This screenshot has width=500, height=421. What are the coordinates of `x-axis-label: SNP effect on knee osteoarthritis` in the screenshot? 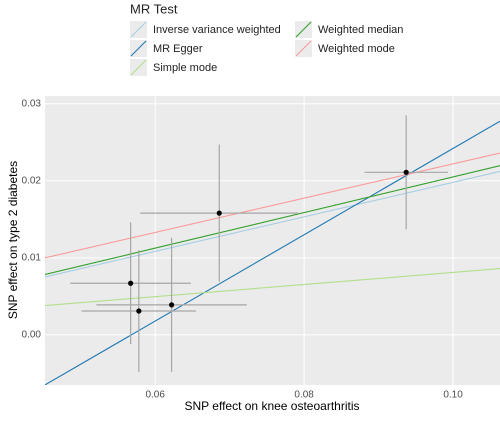 It's located at (272, 406).